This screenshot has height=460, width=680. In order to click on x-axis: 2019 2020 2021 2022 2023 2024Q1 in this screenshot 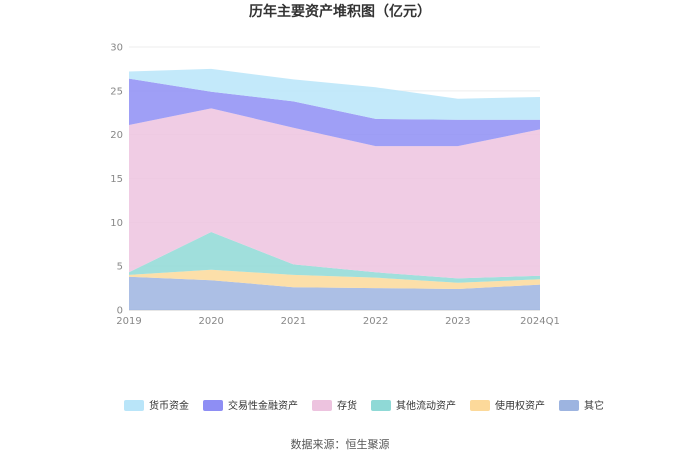, I will do `click(338, 321)`.